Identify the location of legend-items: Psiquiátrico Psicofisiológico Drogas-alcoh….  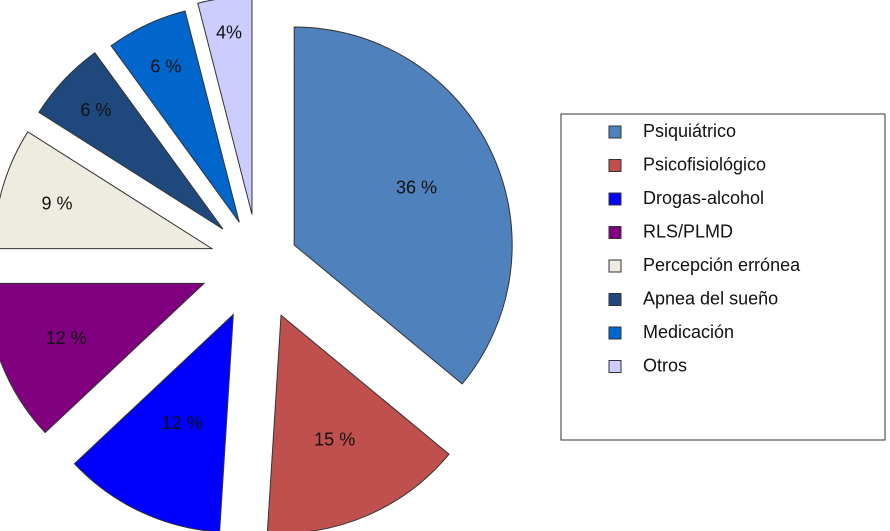
(704, 248).